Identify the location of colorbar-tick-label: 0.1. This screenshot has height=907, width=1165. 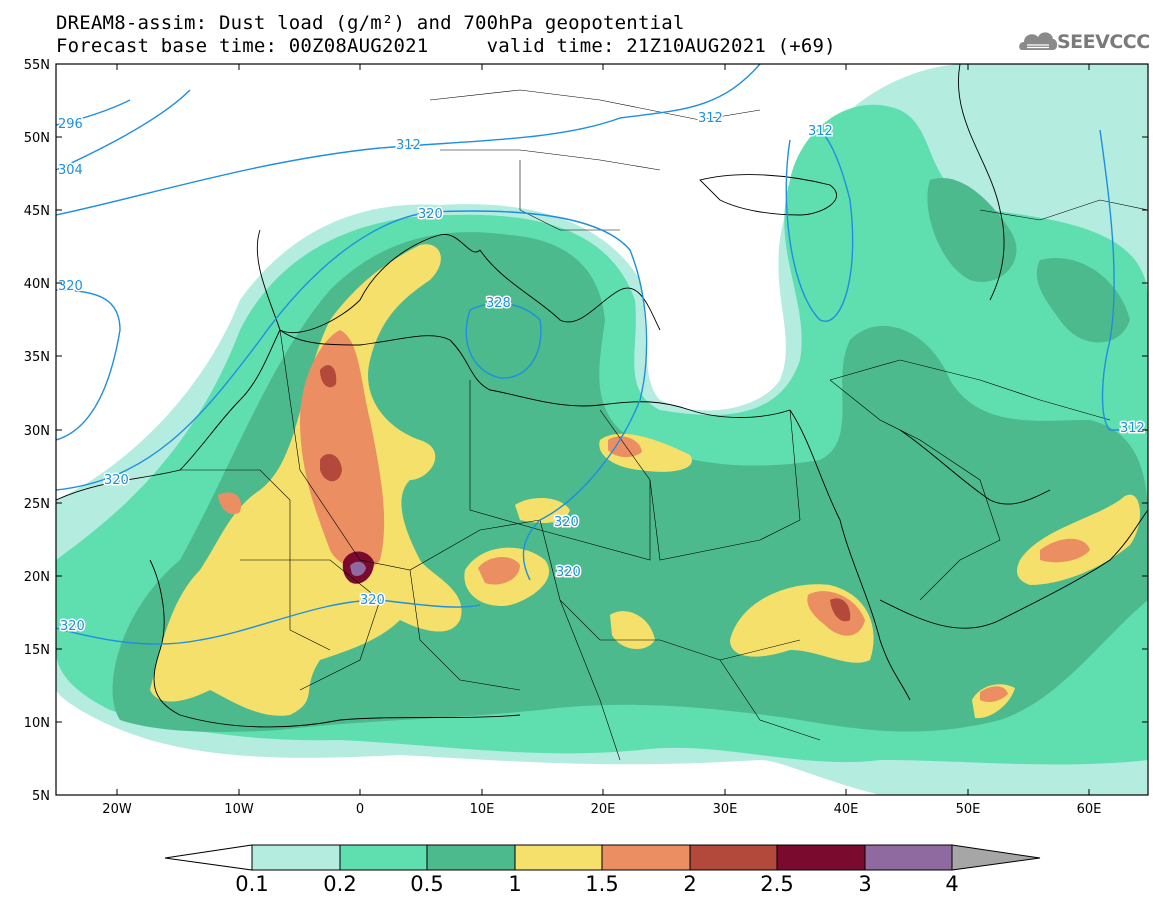
(252, 884).